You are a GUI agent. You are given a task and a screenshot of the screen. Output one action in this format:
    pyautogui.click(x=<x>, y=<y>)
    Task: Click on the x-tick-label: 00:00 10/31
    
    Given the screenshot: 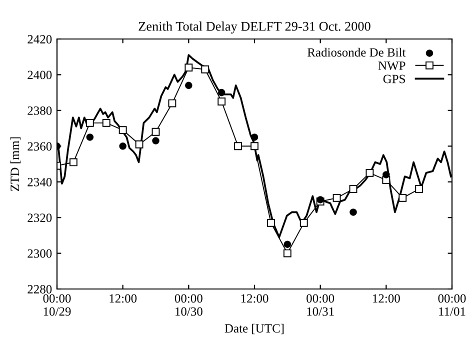 What is the action you would take?
    pyautogui.click(x=320, y=305)
    